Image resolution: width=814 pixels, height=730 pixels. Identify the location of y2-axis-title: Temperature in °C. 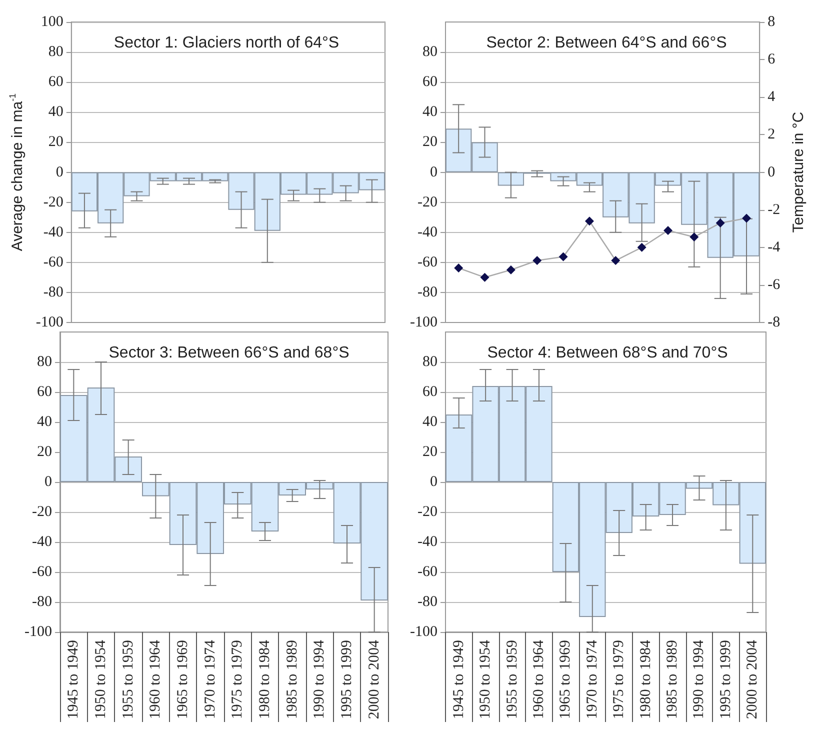
(798, 172).